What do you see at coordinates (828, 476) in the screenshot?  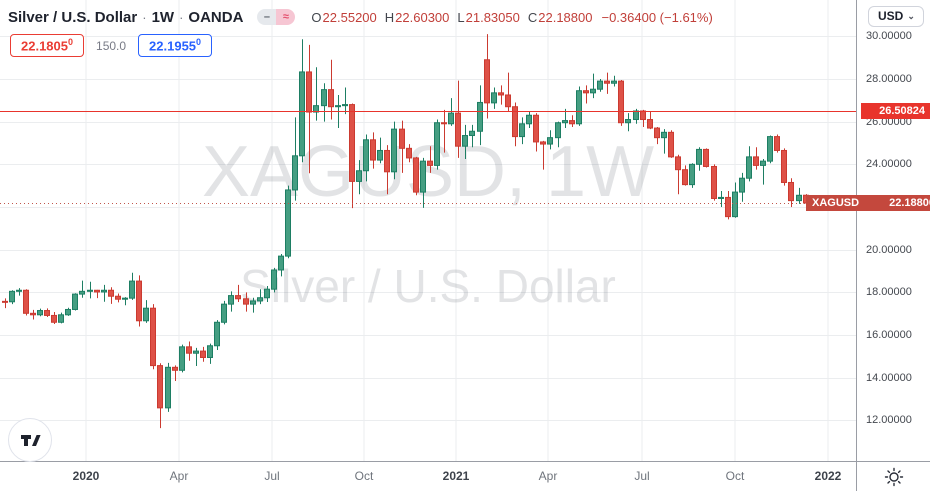 I see `time-tick-label: 2022` at bounding box center [828, 476].